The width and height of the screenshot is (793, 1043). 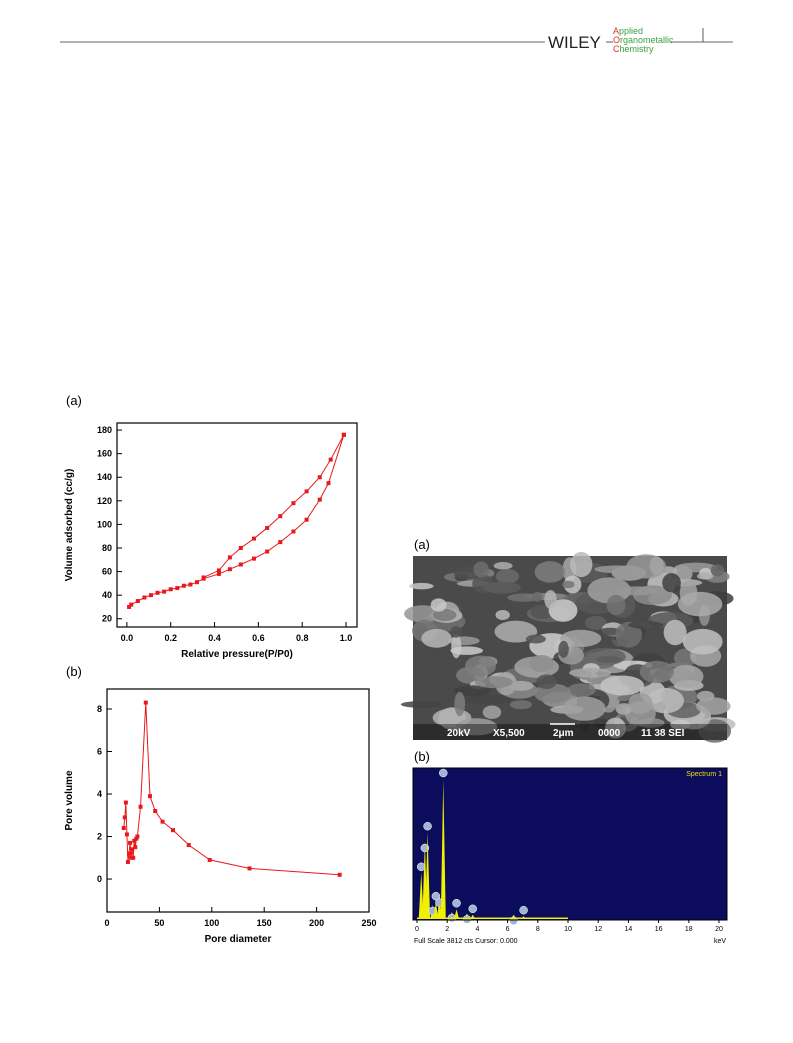 What do you see at coordinates (74, 400) in the screenshot?
I see `panel-label: (a)` at bounding box center [74, 400].